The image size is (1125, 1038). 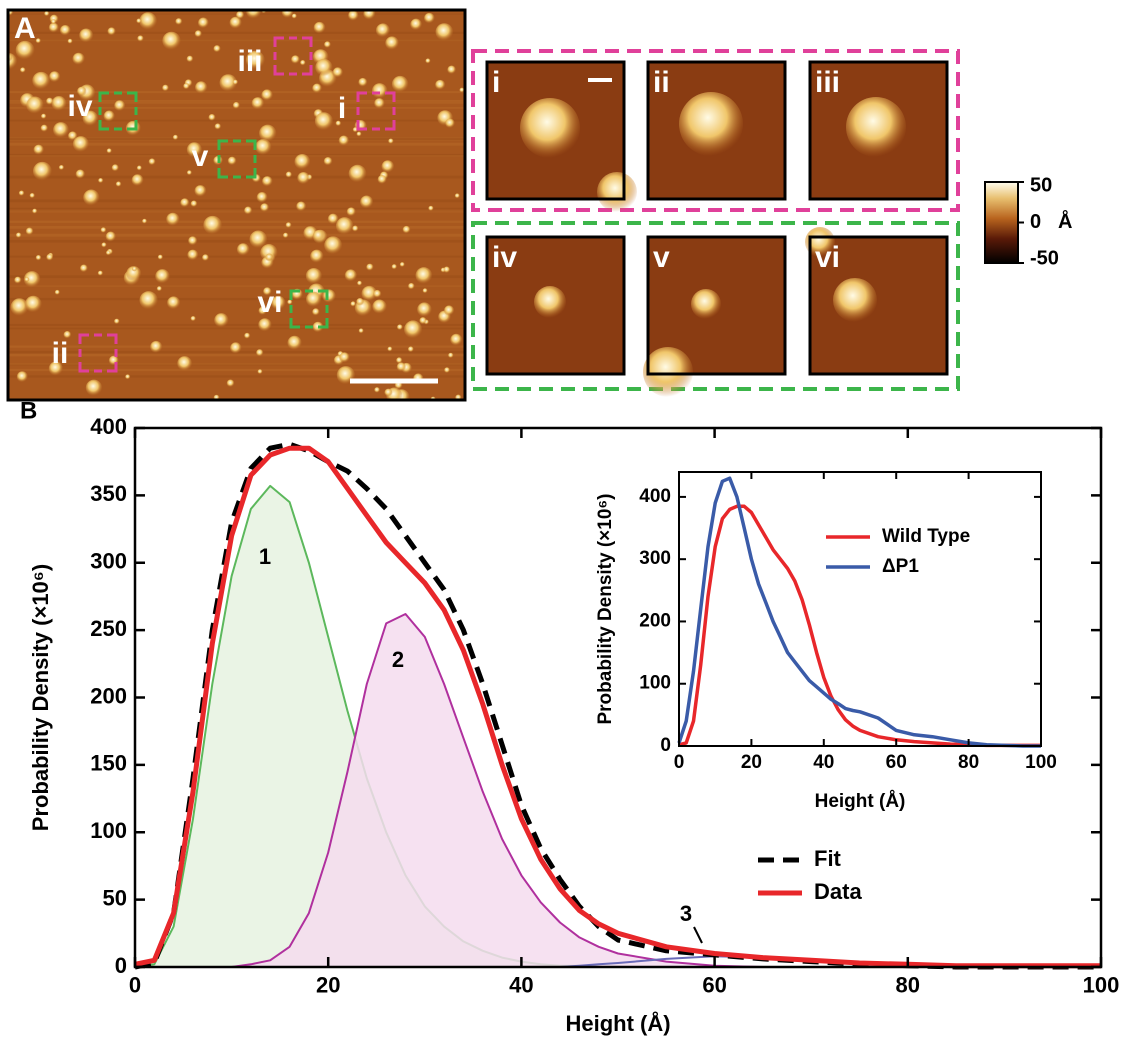 I want to click on panel-label: B, so click(x=28, y=410).